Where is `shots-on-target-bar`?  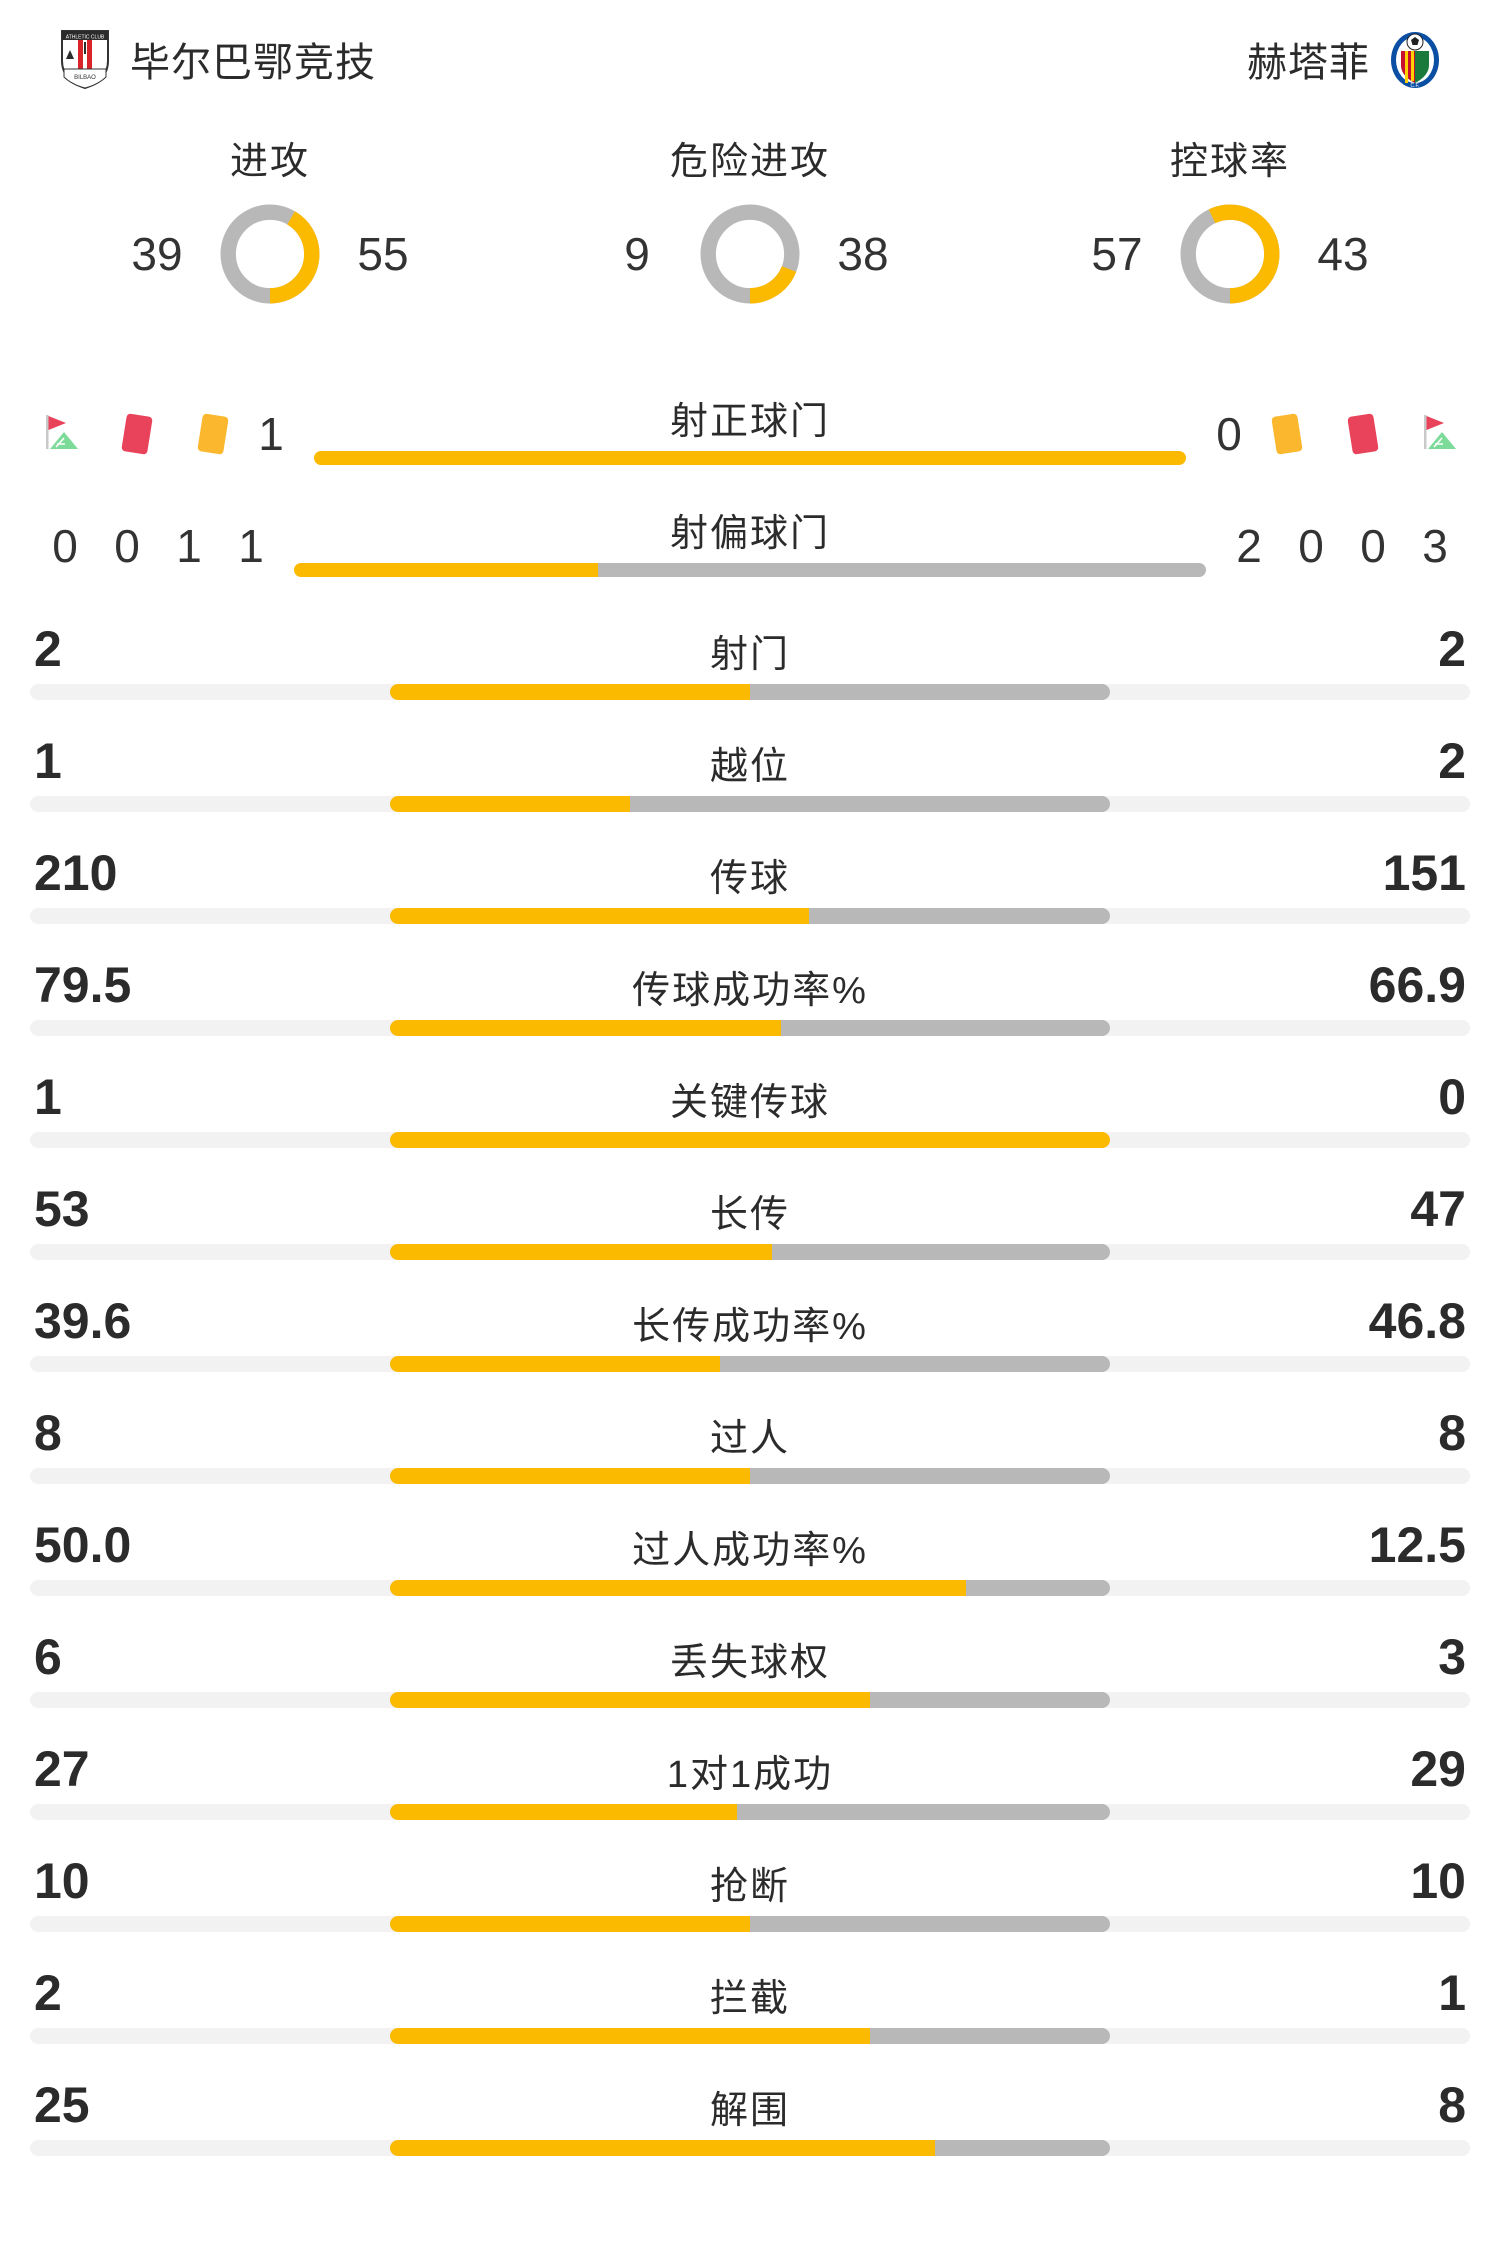
shots-on-target-bar is located at coordinates (750, 458).